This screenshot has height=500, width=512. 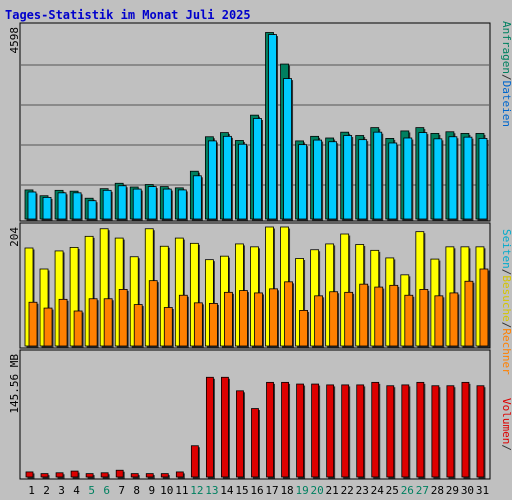 What do you see at coordinates (211, 490) in the screenshot?
I see `x-tick-day-13: 13` at bounding box center [211, 490].